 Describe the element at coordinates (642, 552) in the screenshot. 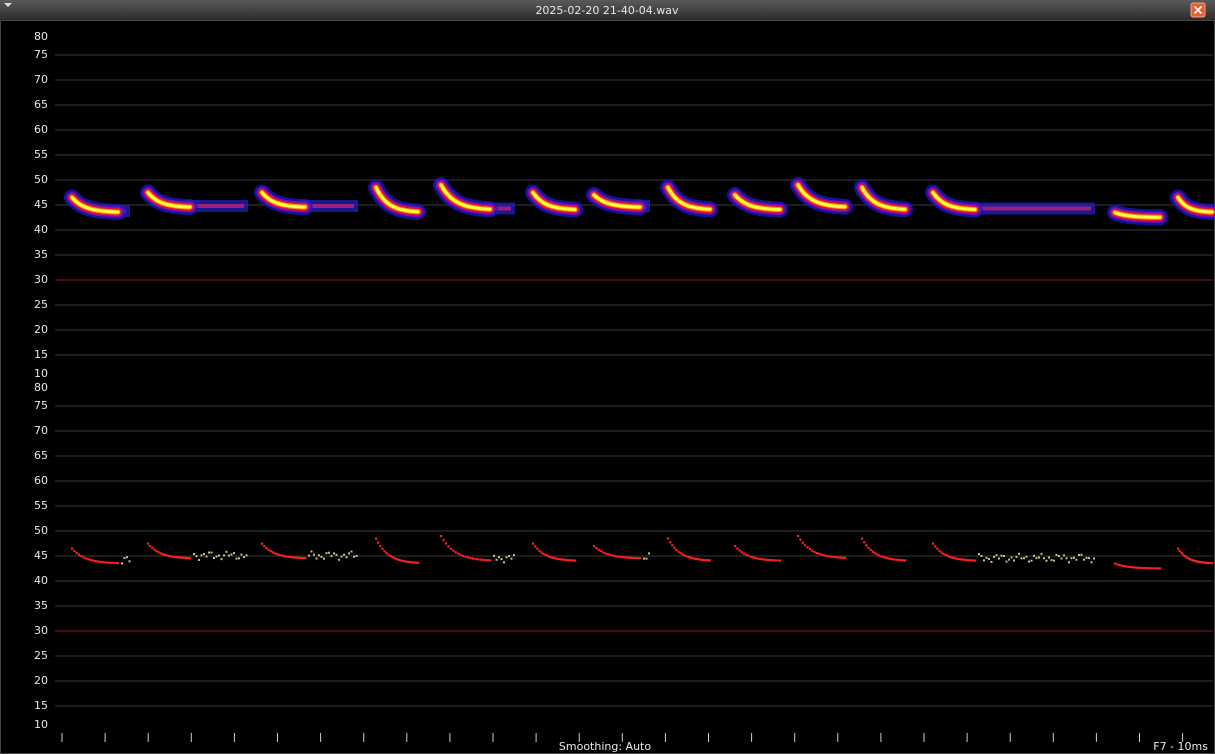

I see `call-traces` at that location.